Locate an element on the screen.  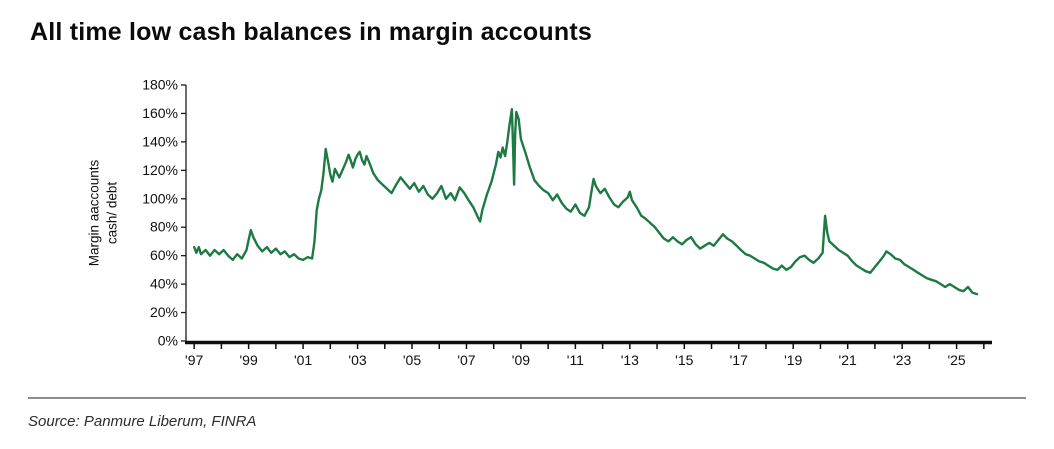
svg-text: '97 is located at coordinates (194, 360).